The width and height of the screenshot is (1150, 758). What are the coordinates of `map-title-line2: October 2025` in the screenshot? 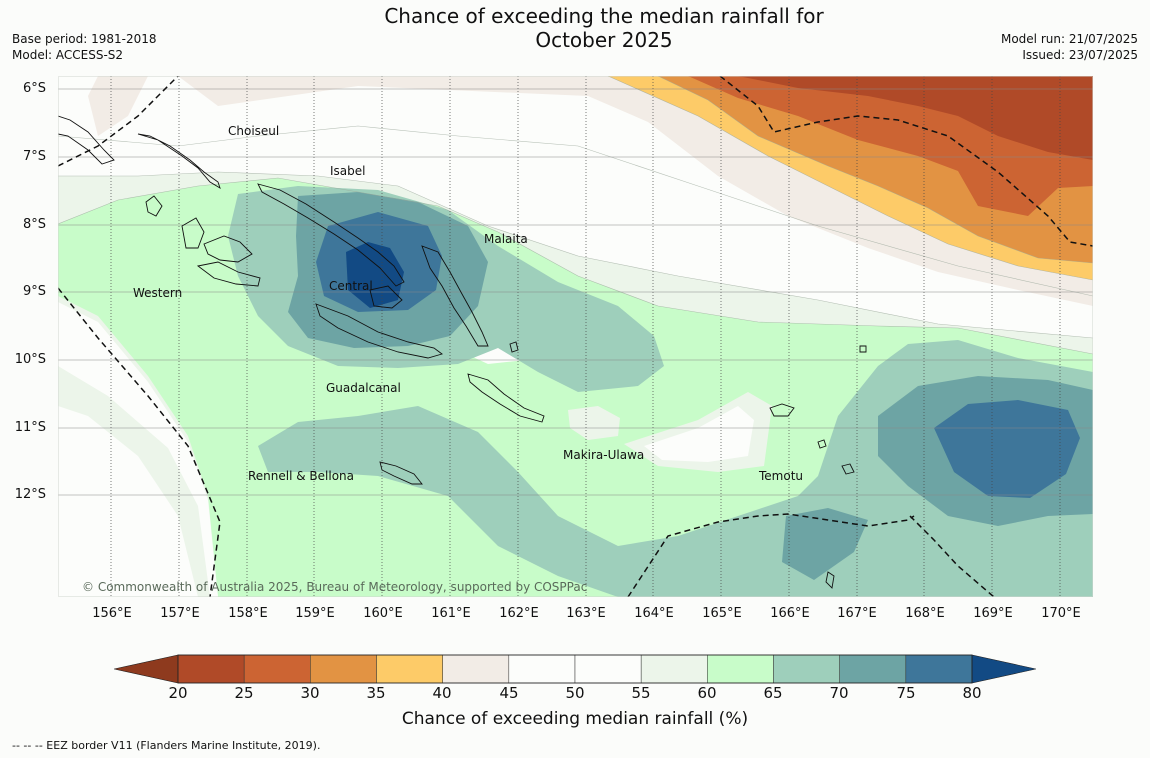 It's located at (604, 40).